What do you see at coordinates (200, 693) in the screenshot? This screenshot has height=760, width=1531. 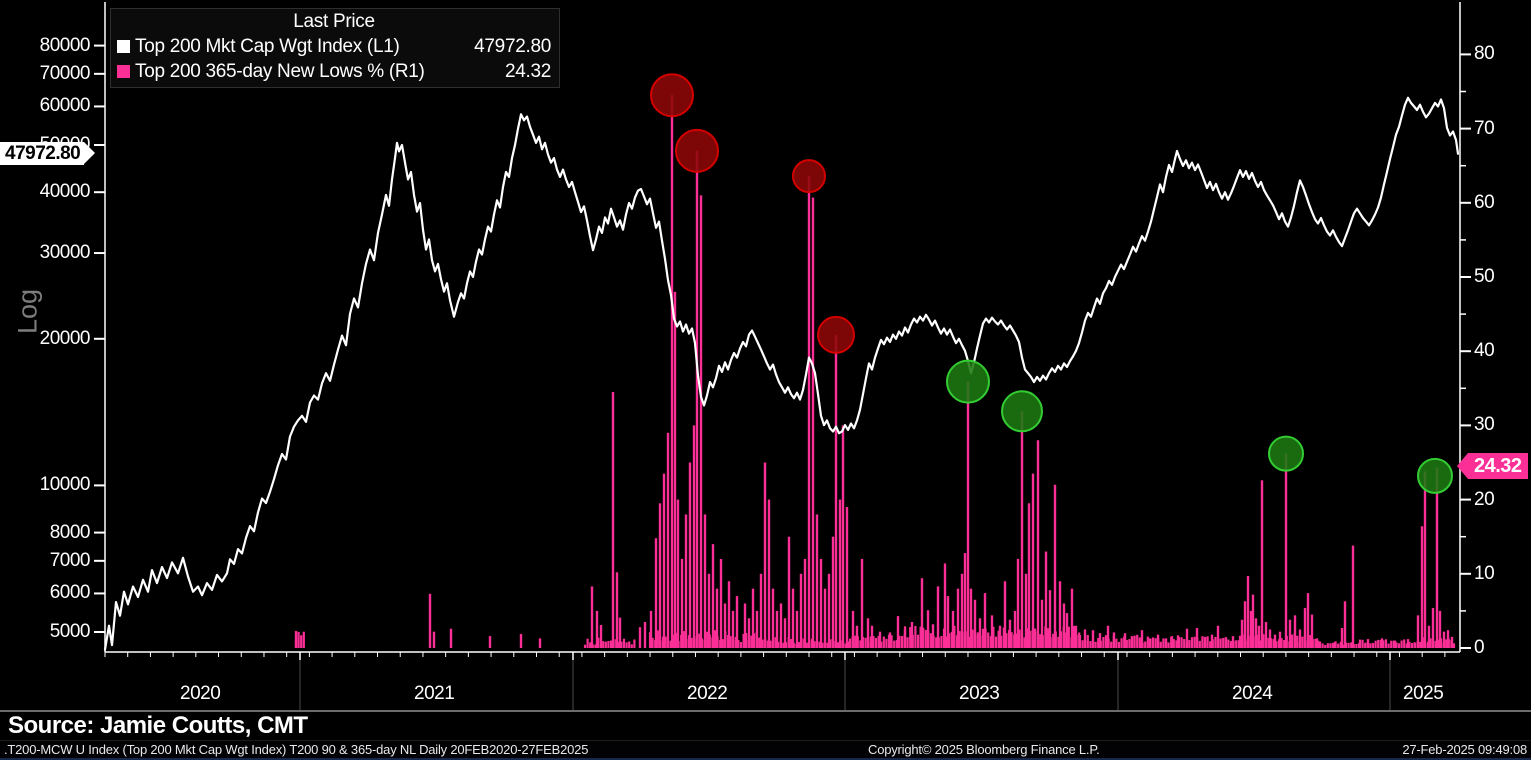 I see `x-axis-year-label: 2020` at bounding box center [200, 693].